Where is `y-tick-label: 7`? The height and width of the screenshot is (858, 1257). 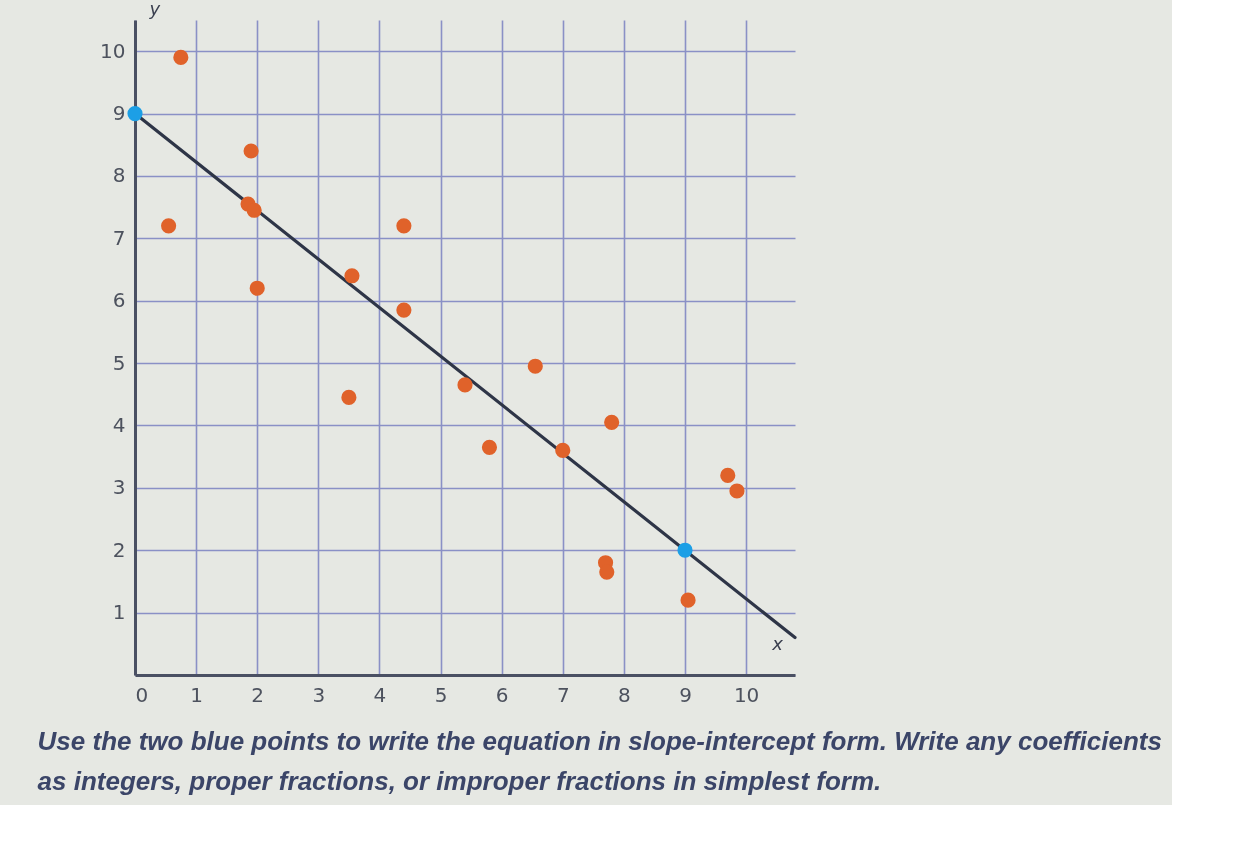 y-tick-label: 7 is located at coordinates (119, 237).